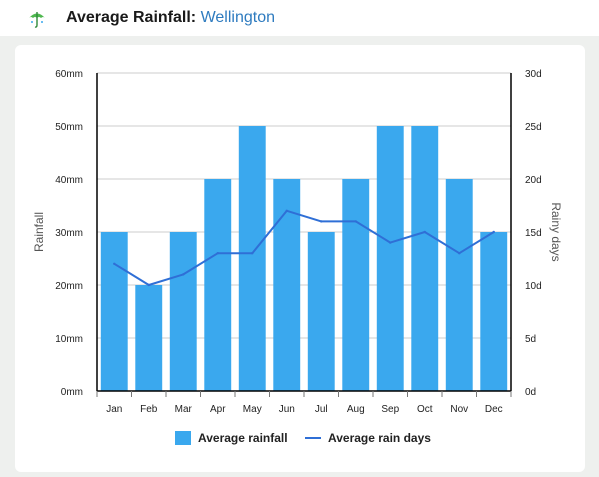  What do you see at coordinates (459, 409) in the screenshot?
I see `x-tick-label: Nov` at bounding box center [459, 409].